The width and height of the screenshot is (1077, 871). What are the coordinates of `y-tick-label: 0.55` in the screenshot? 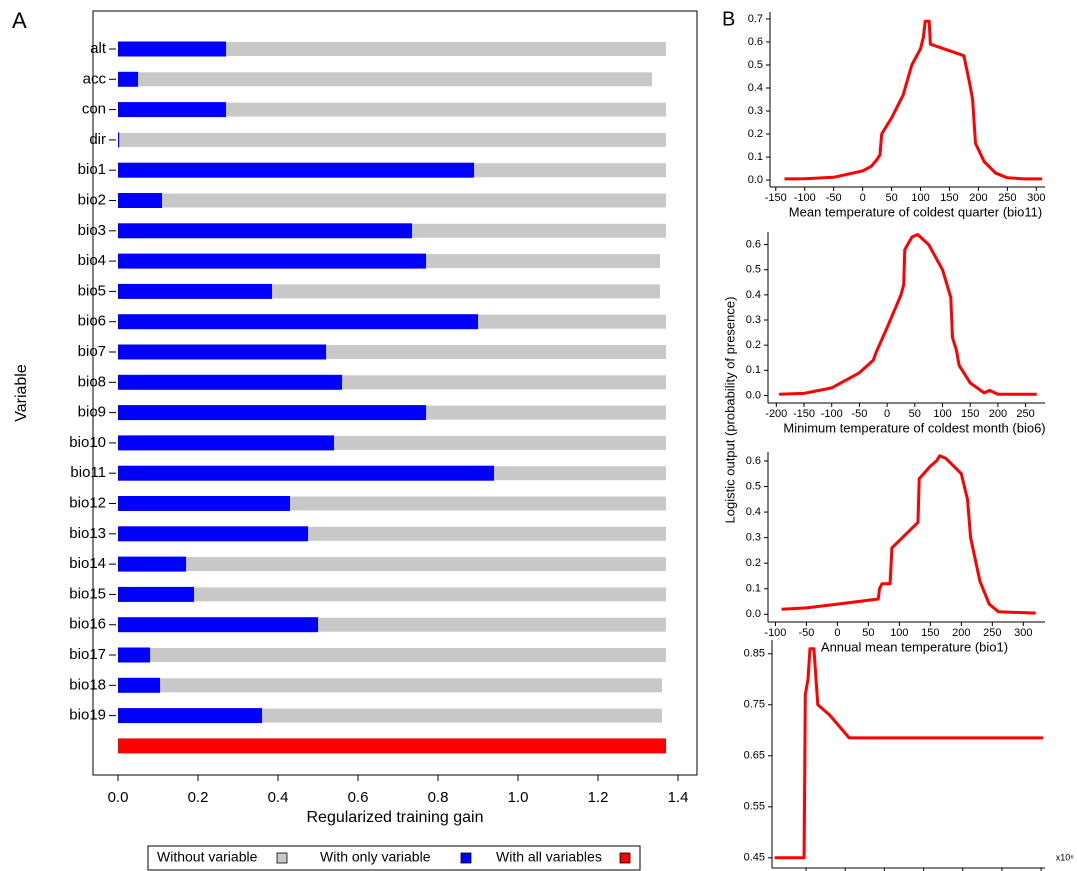 It's located at (754, 807).